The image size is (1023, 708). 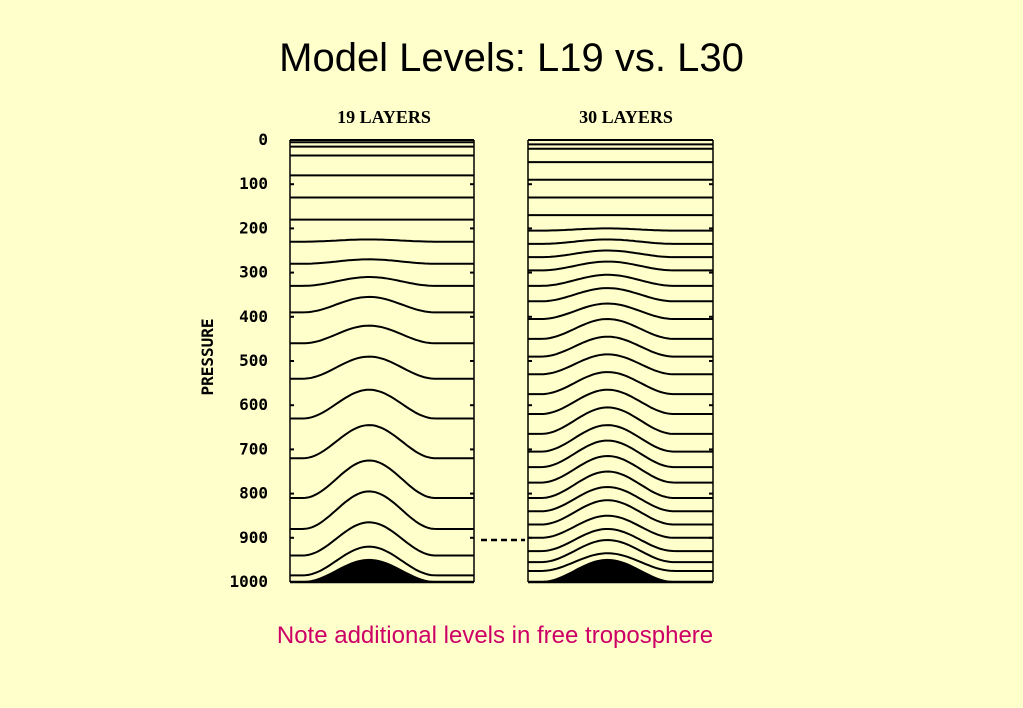 I want to click on pressure-tick-labels: 0 100 200 300 400 500 600 700 800 900 1000, so click(x=248, y=360).